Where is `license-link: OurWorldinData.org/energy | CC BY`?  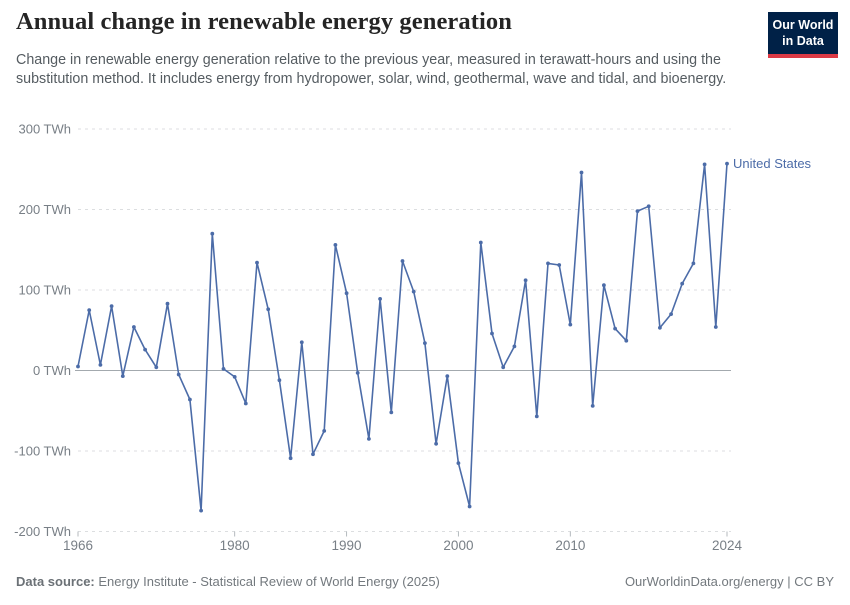 license-link: OurWorldinData.org/energy | CC BY is located at coordinates (729, 581).